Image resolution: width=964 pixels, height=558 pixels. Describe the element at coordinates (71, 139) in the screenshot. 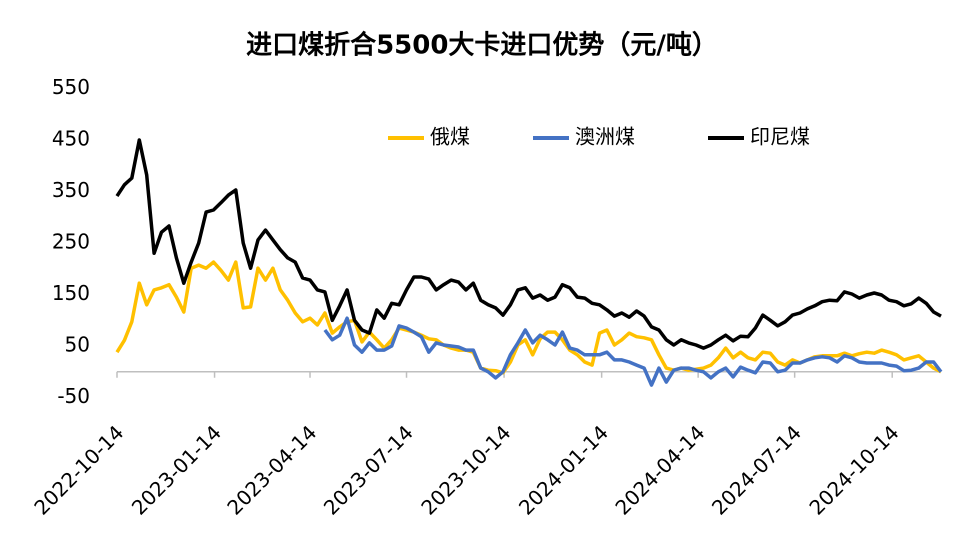

I see `y-tick-label: 450` at that location.